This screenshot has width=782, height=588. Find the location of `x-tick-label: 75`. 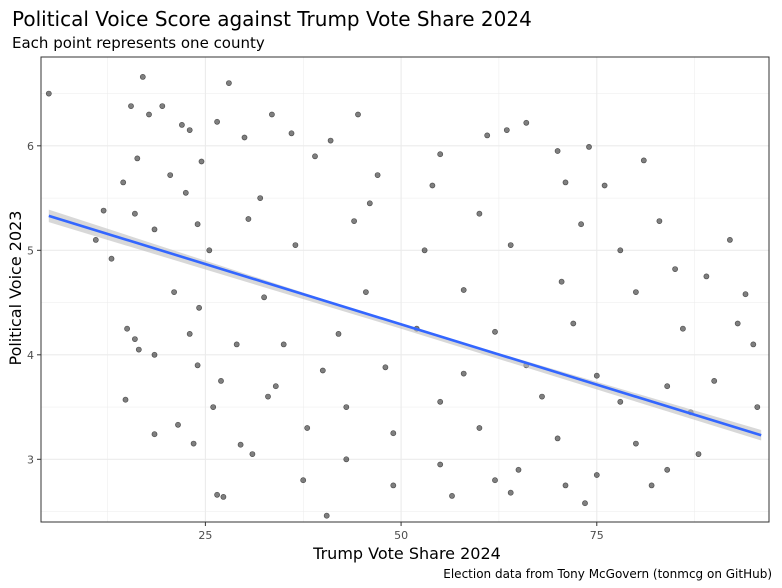

x-tick-label: 75 is located at coordinates (597, 535).